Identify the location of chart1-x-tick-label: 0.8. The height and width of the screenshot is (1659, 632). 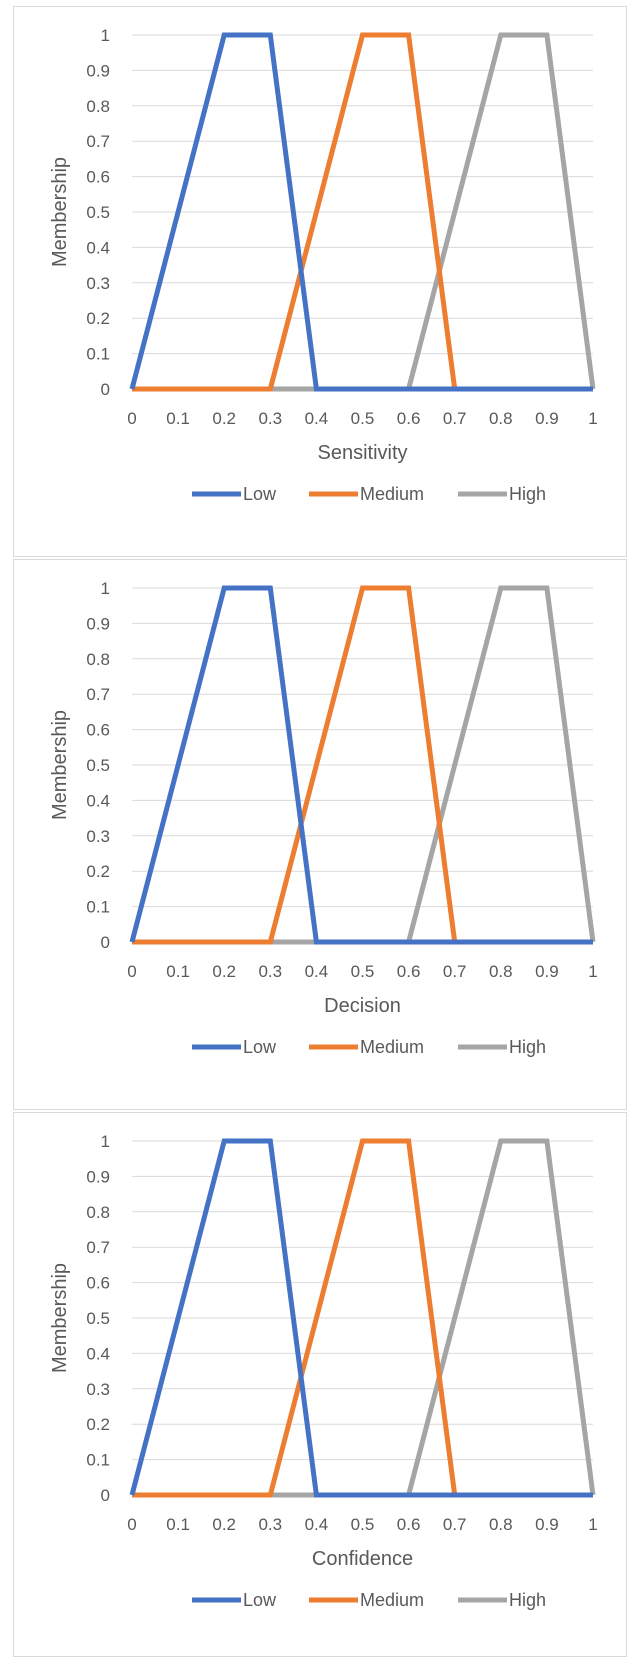
(501, 418).